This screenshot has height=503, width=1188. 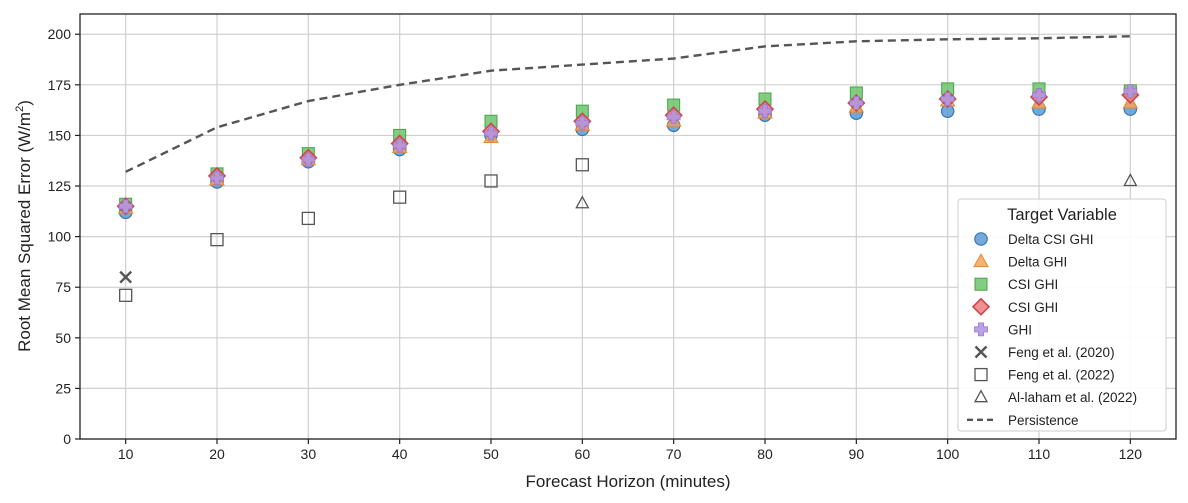 I want to click on feng-et-al-2020-x-point, so click(x=126, y=277).